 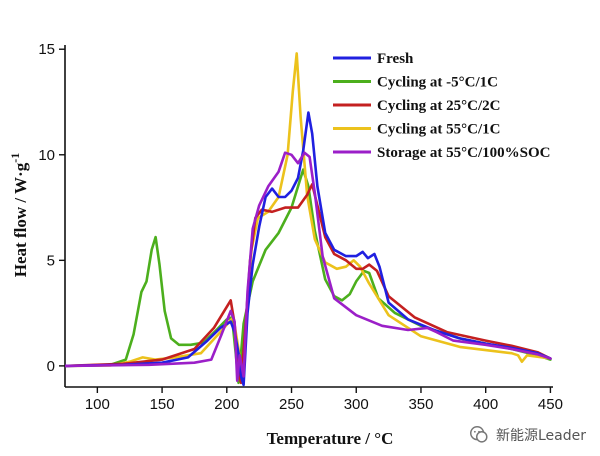 What do you see at coordinates (46, 155) in the screenshot?
I see `y-tick-label: 10` at bounding box center [46, 155].